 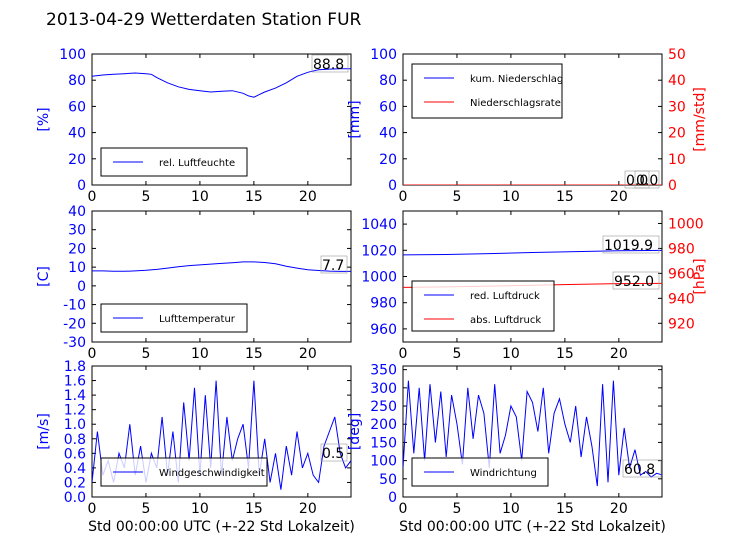 What do you see at coordinates (700, 276) in the screenshot?
I see `y-right-axis-label: [hPa]` at bounding box center [700, 276].